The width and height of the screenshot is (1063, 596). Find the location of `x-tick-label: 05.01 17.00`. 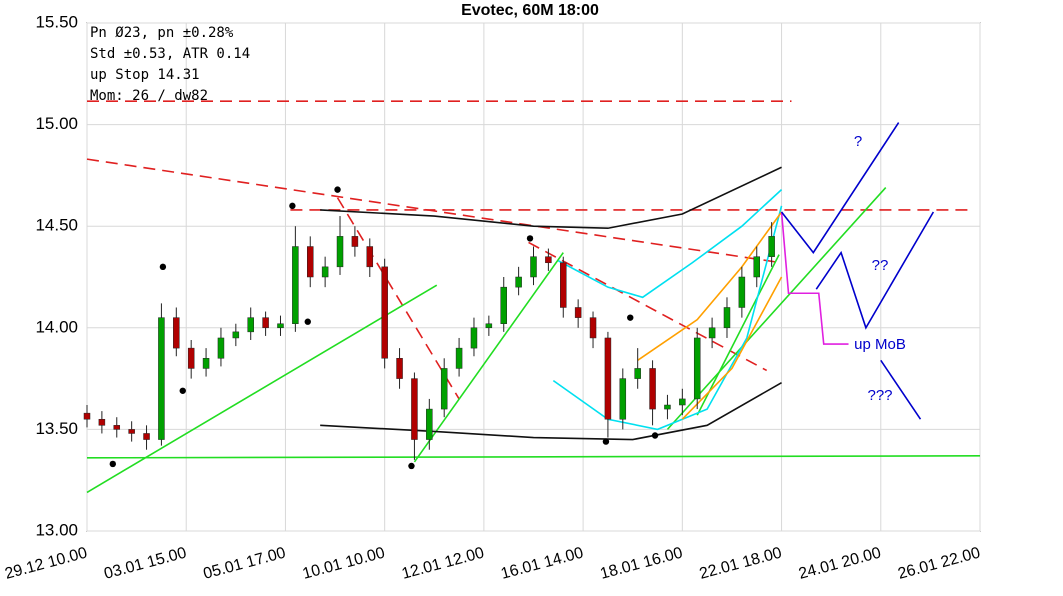

x-tick-label: 05.01 17.00 is located at coordinates (245, 563).